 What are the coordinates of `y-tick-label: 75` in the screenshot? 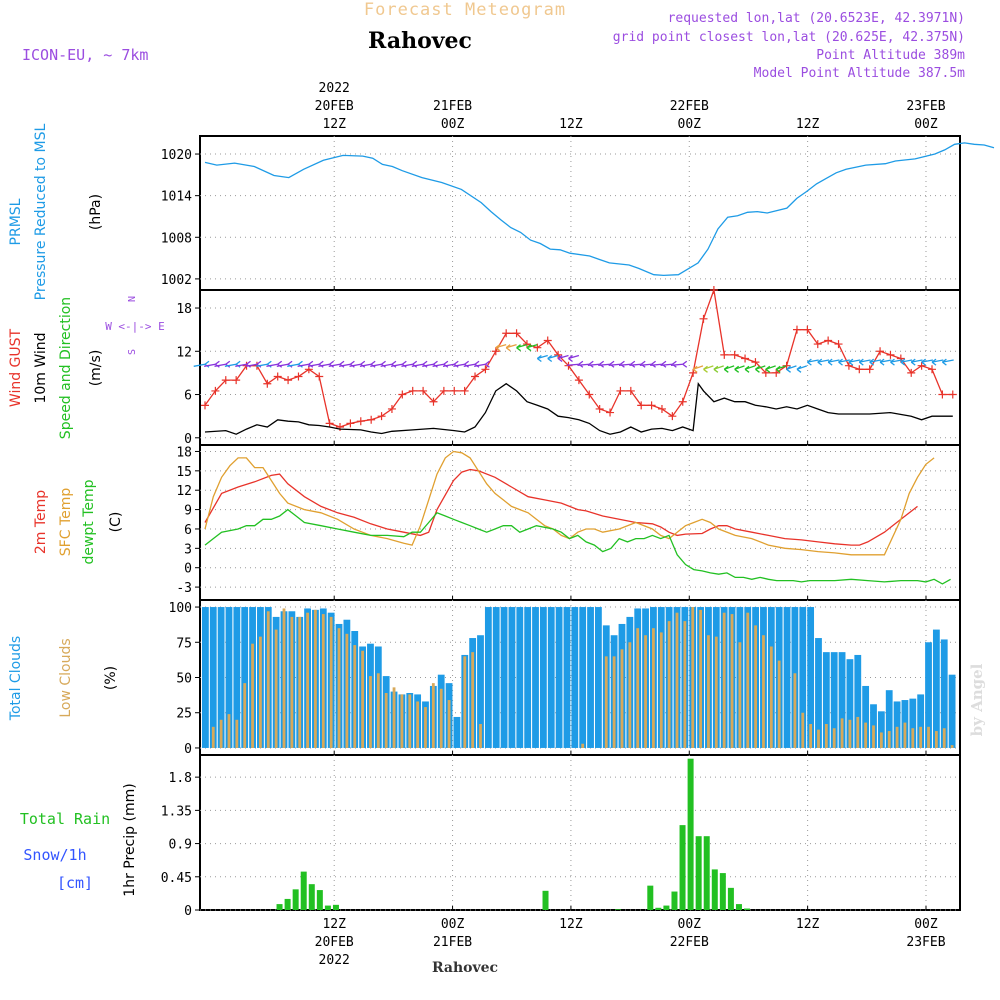 It's located at (184, 643).